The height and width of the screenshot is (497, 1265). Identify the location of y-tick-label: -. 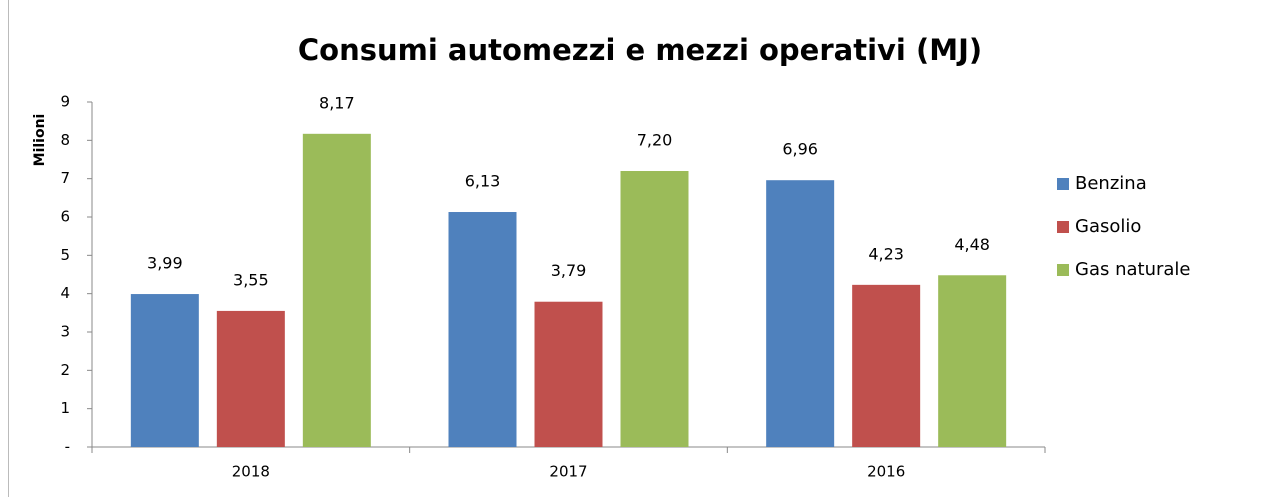
(67, 447).